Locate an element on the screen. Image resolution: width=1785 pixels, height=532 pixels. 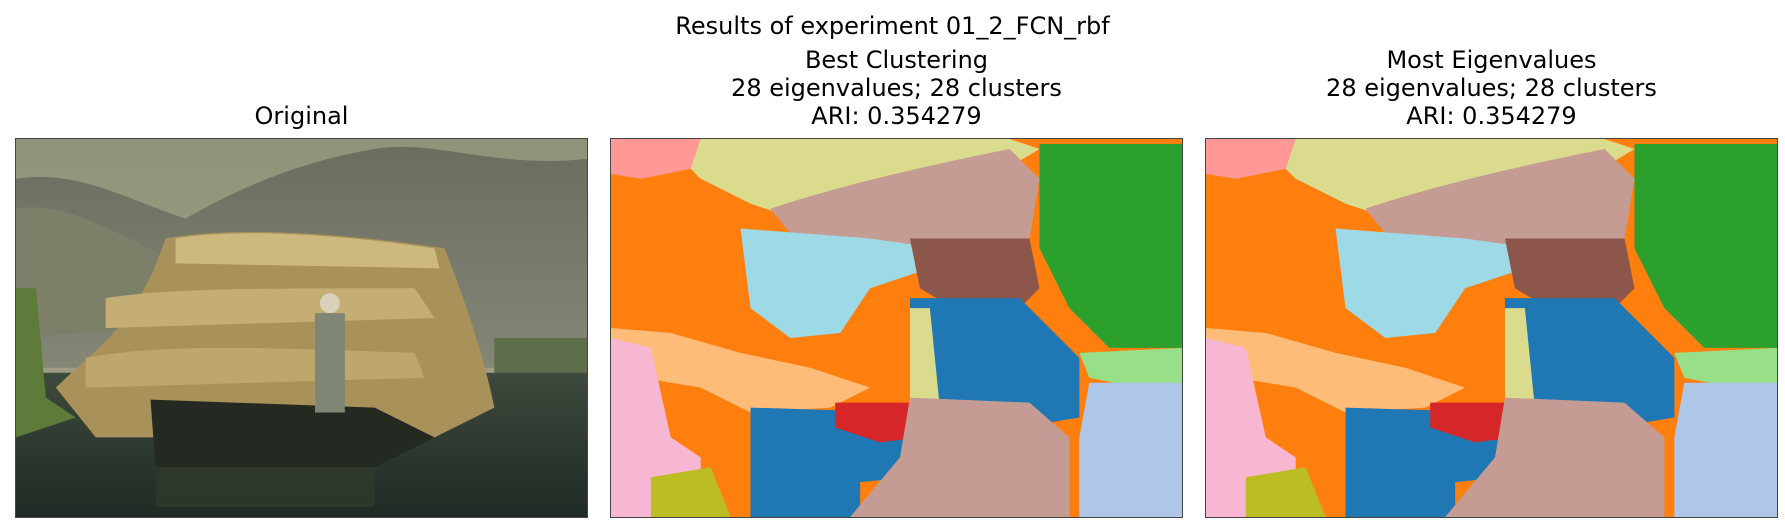
panel-title-line: Original is located at coordinates (301, 116).